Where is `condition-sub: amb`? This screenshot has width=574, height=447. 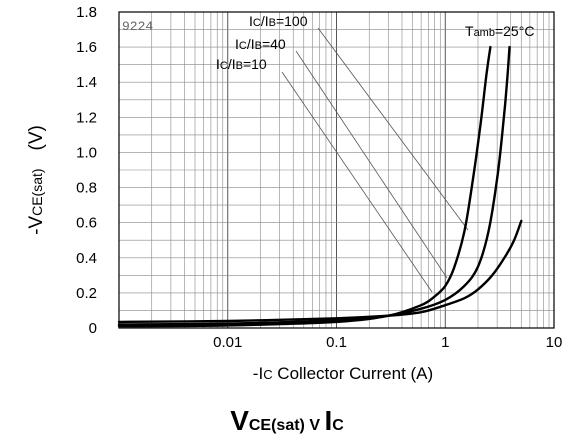 condition-sub: amb is located at coordinates (484, 33).